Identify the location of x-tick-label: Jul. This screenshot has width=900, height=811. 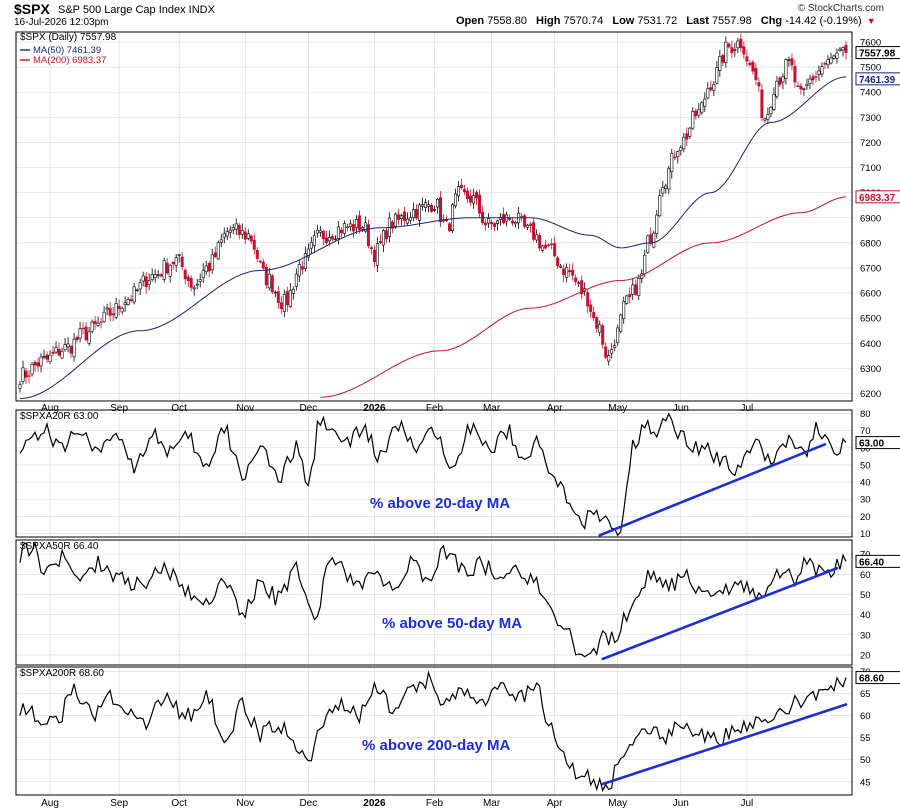
(746, 408).